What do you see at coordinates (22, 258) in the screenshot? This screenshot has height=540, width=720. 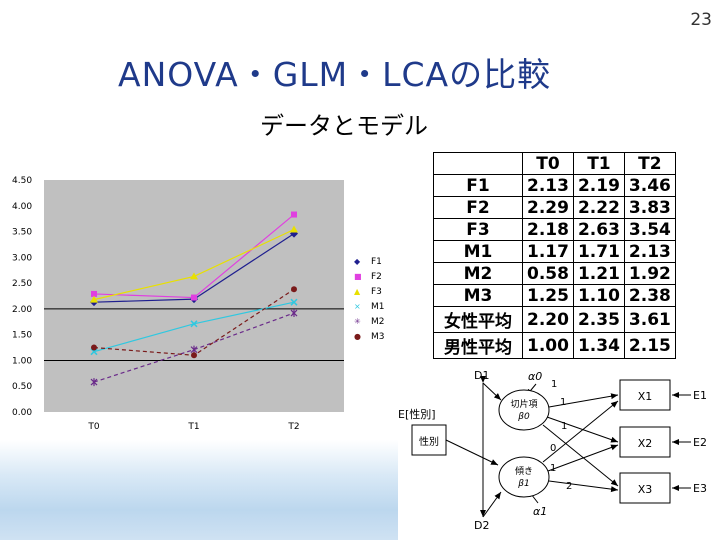 I see `y-tick-label: 3.00` at bounding box center [22, 258].